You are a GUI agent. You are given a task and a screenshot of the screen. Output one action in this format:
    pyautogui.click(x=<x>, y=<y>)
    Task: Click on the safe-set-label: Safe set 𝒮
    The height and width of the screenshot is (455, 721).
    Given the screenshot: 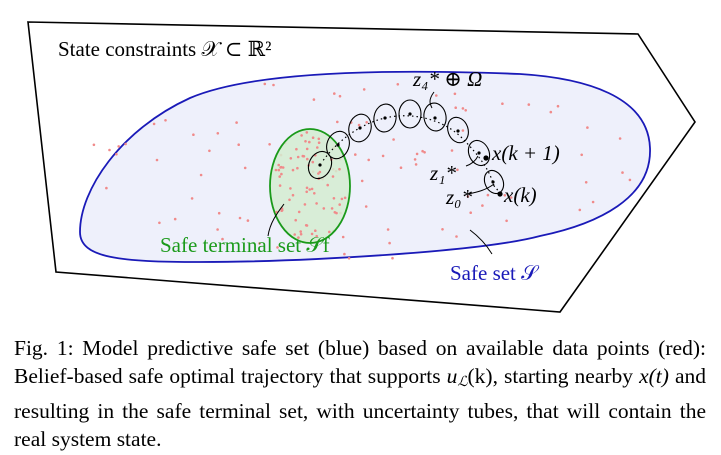 What is the action you would take?
    pyautogui.click(x=495, y=273)
    